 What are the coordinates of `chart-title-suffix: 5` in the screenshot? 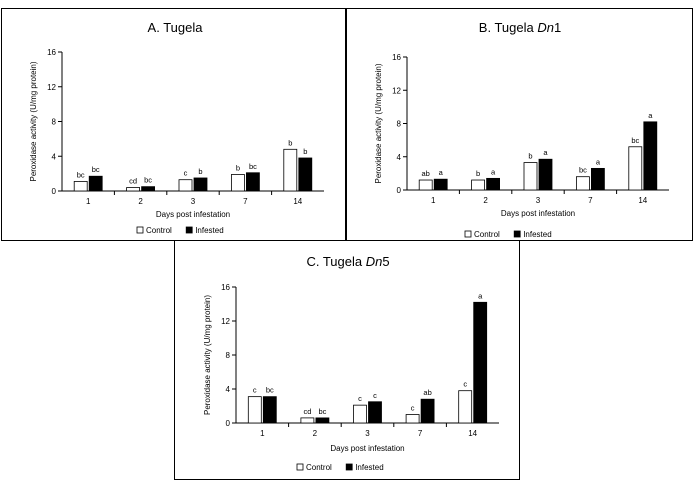 It's located at (385, 261).